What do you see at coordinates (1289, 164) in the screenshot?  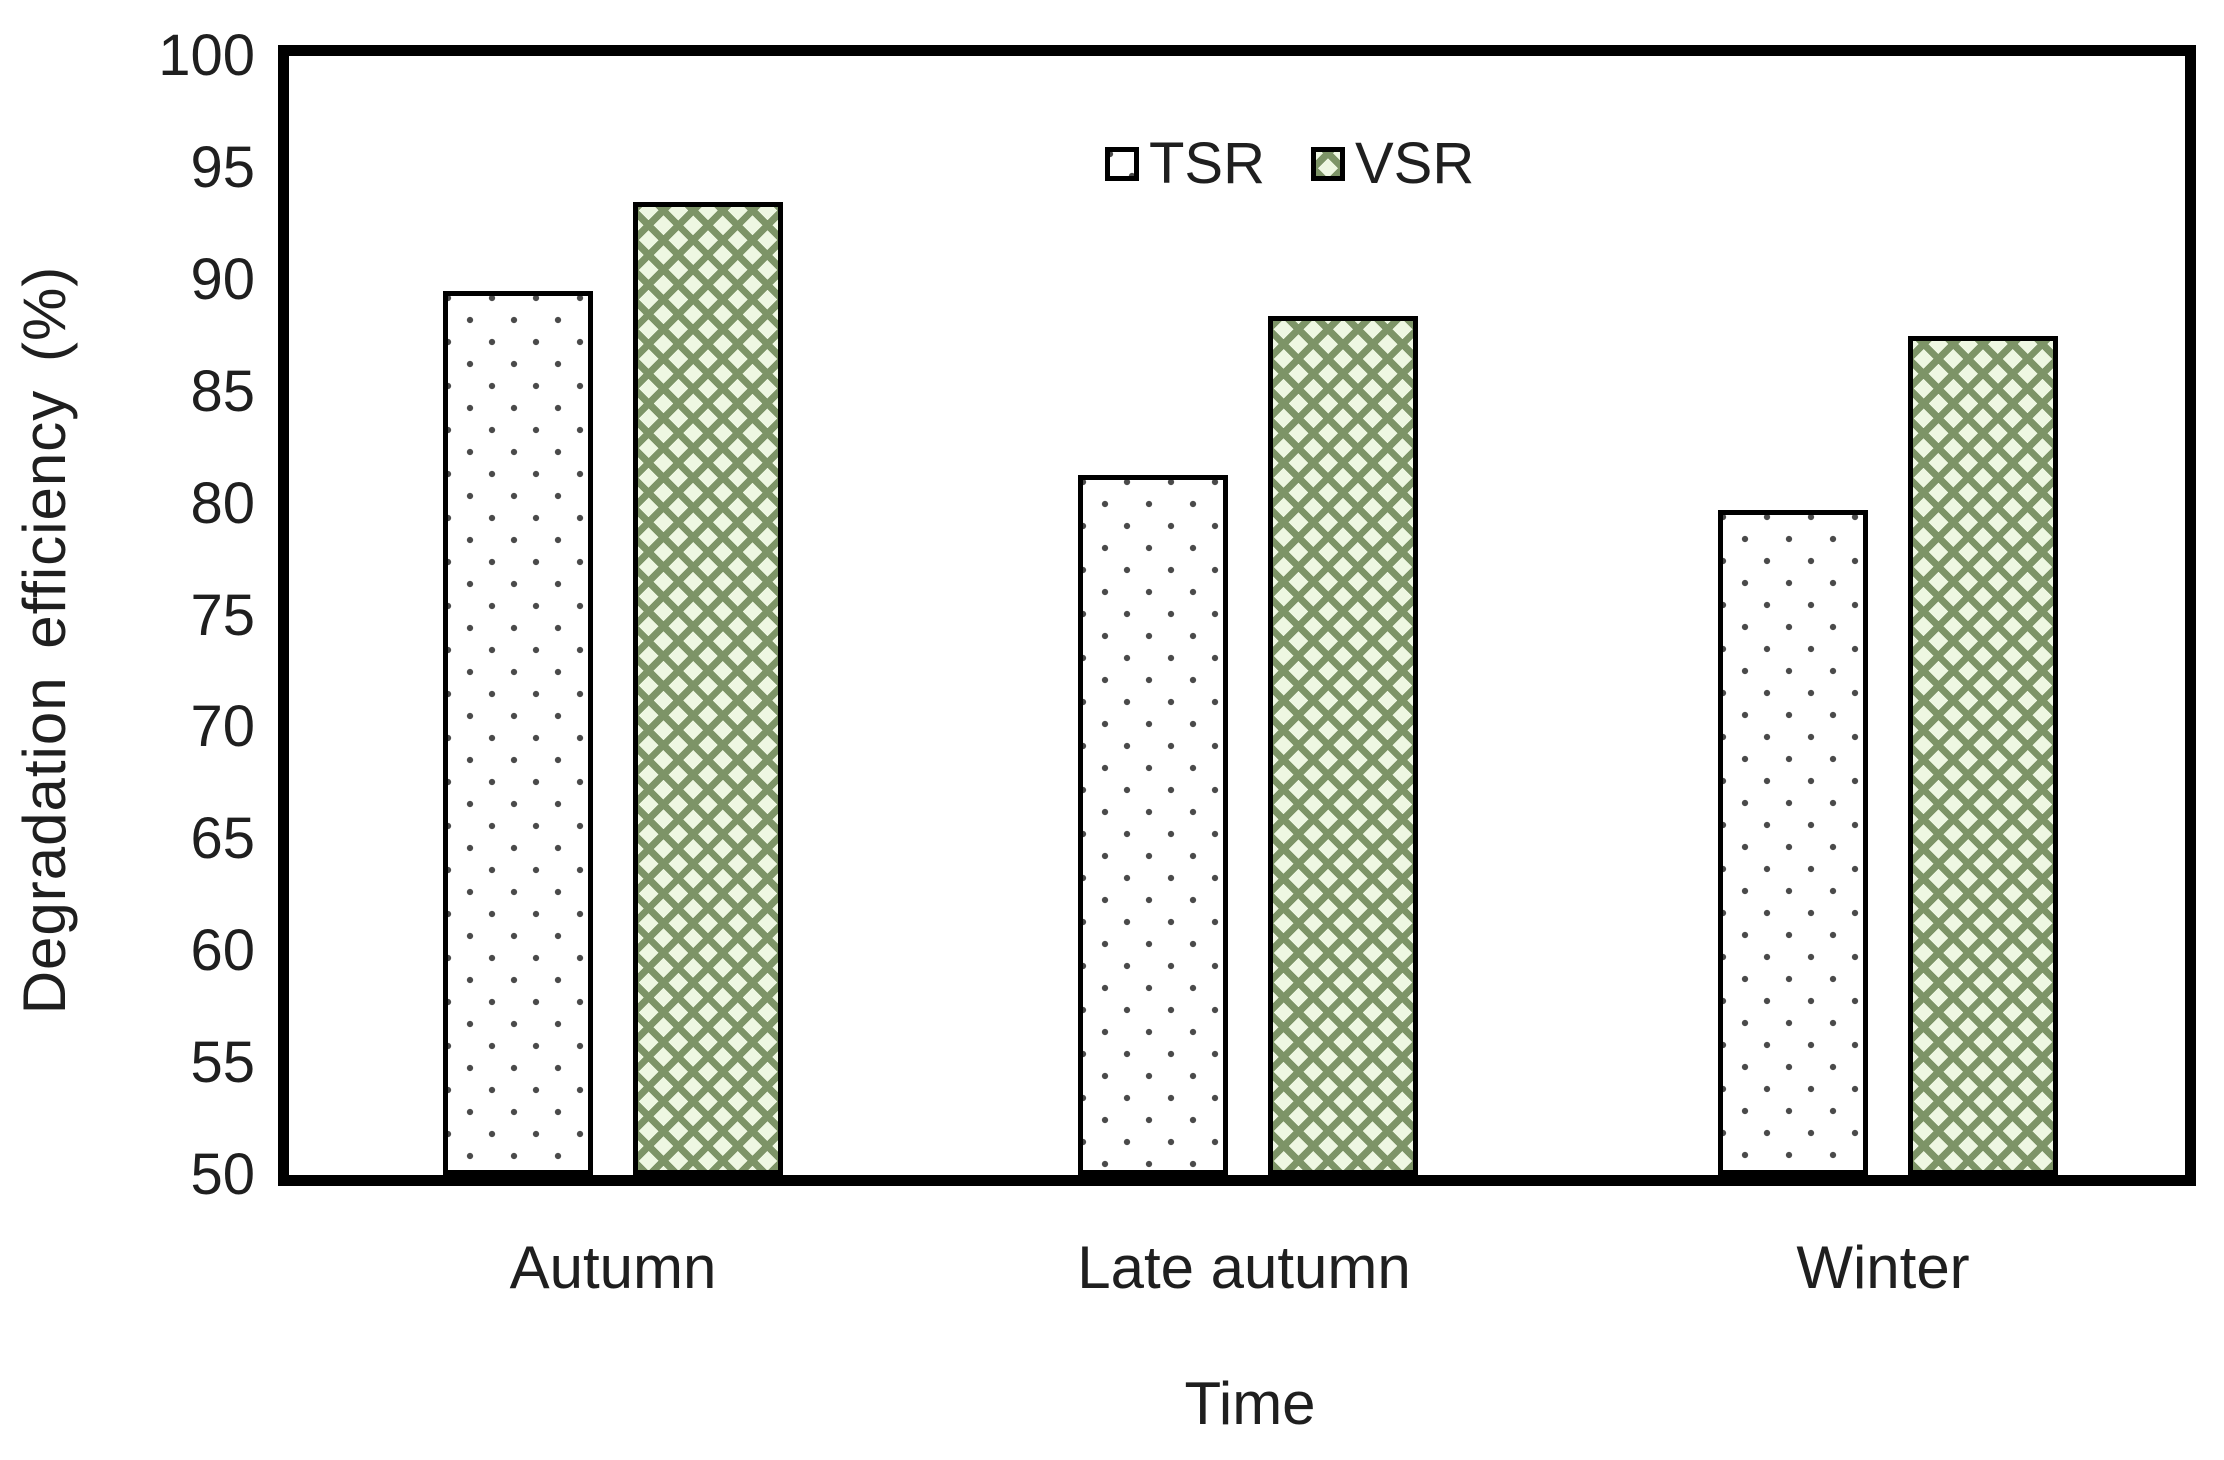 I see `legend: TSR VSR` at bounding box center [1289, 164].